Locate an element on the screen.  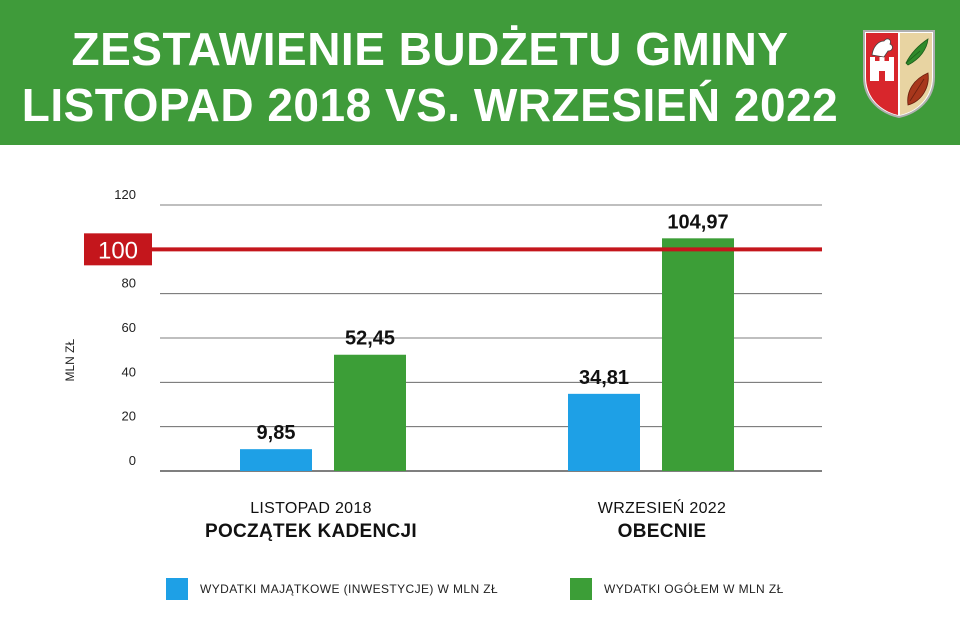
y-tick-label-0: 0 is located at coordinates (132, 460).